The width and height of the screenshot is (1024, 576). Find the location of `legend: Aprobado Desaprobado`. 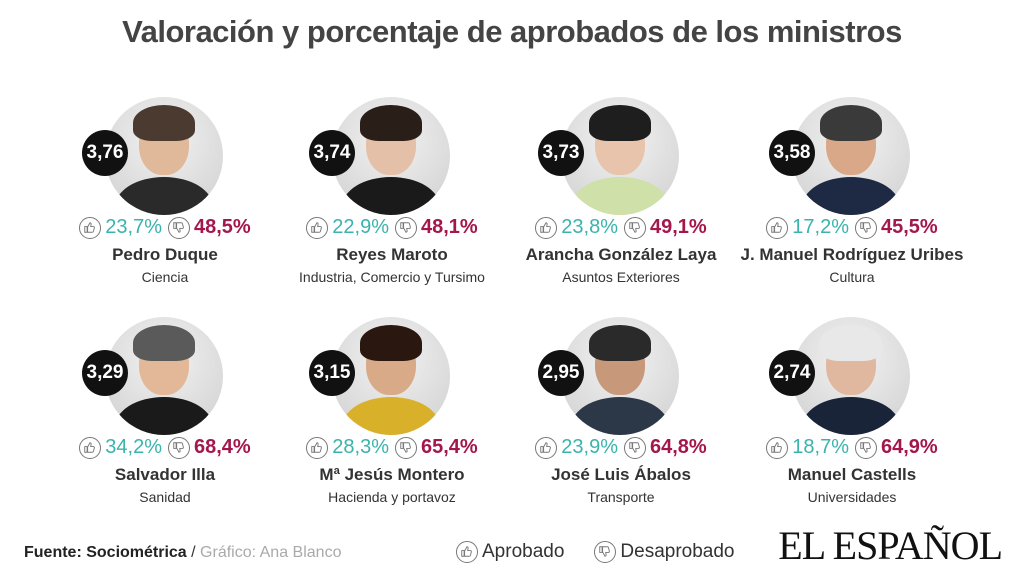

legend: Aprobado Desaprobado is located at coordinates (608, 552).